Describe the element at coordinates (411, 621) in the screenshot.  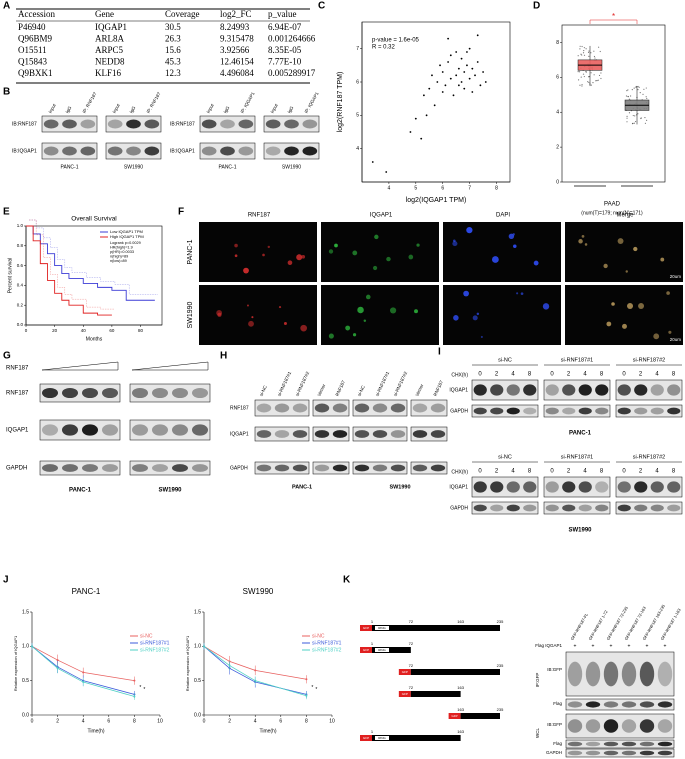
I see `position-label: 72` at that location.